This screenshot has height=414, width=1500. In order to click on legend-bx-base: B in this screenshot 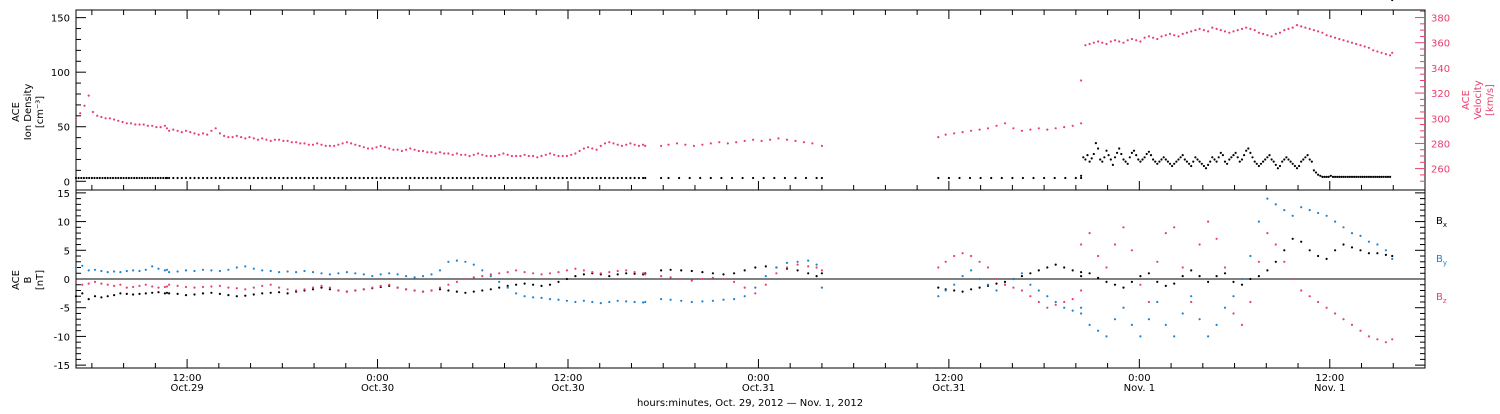, I will do `click(1439, 221)`.